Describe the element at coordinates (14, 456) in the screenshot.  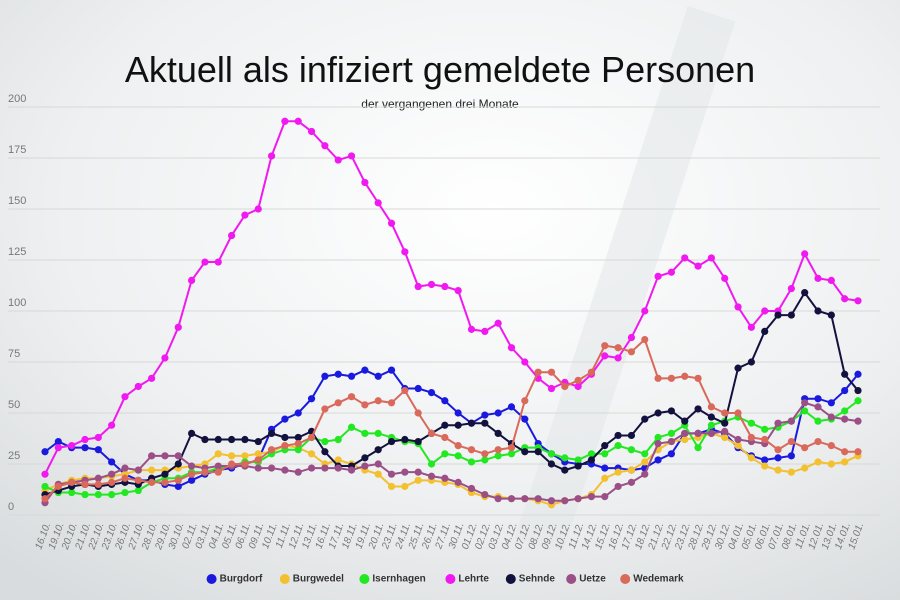
I see `y-tick-label: 25` at that location.